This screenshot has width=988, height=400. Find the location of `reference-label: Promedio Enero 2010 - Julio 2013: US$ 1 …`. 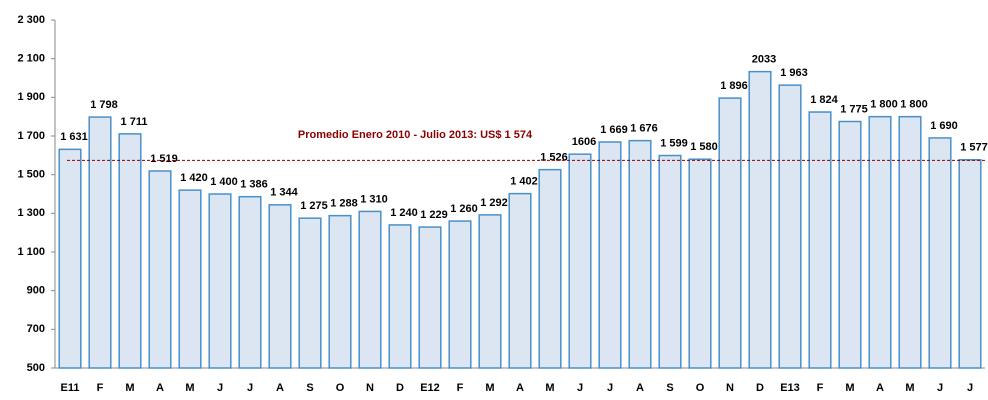

reference-label: Promedio Enero 2010 - Julio 2013: US$ 1 … is located at coordinates (415, 135).